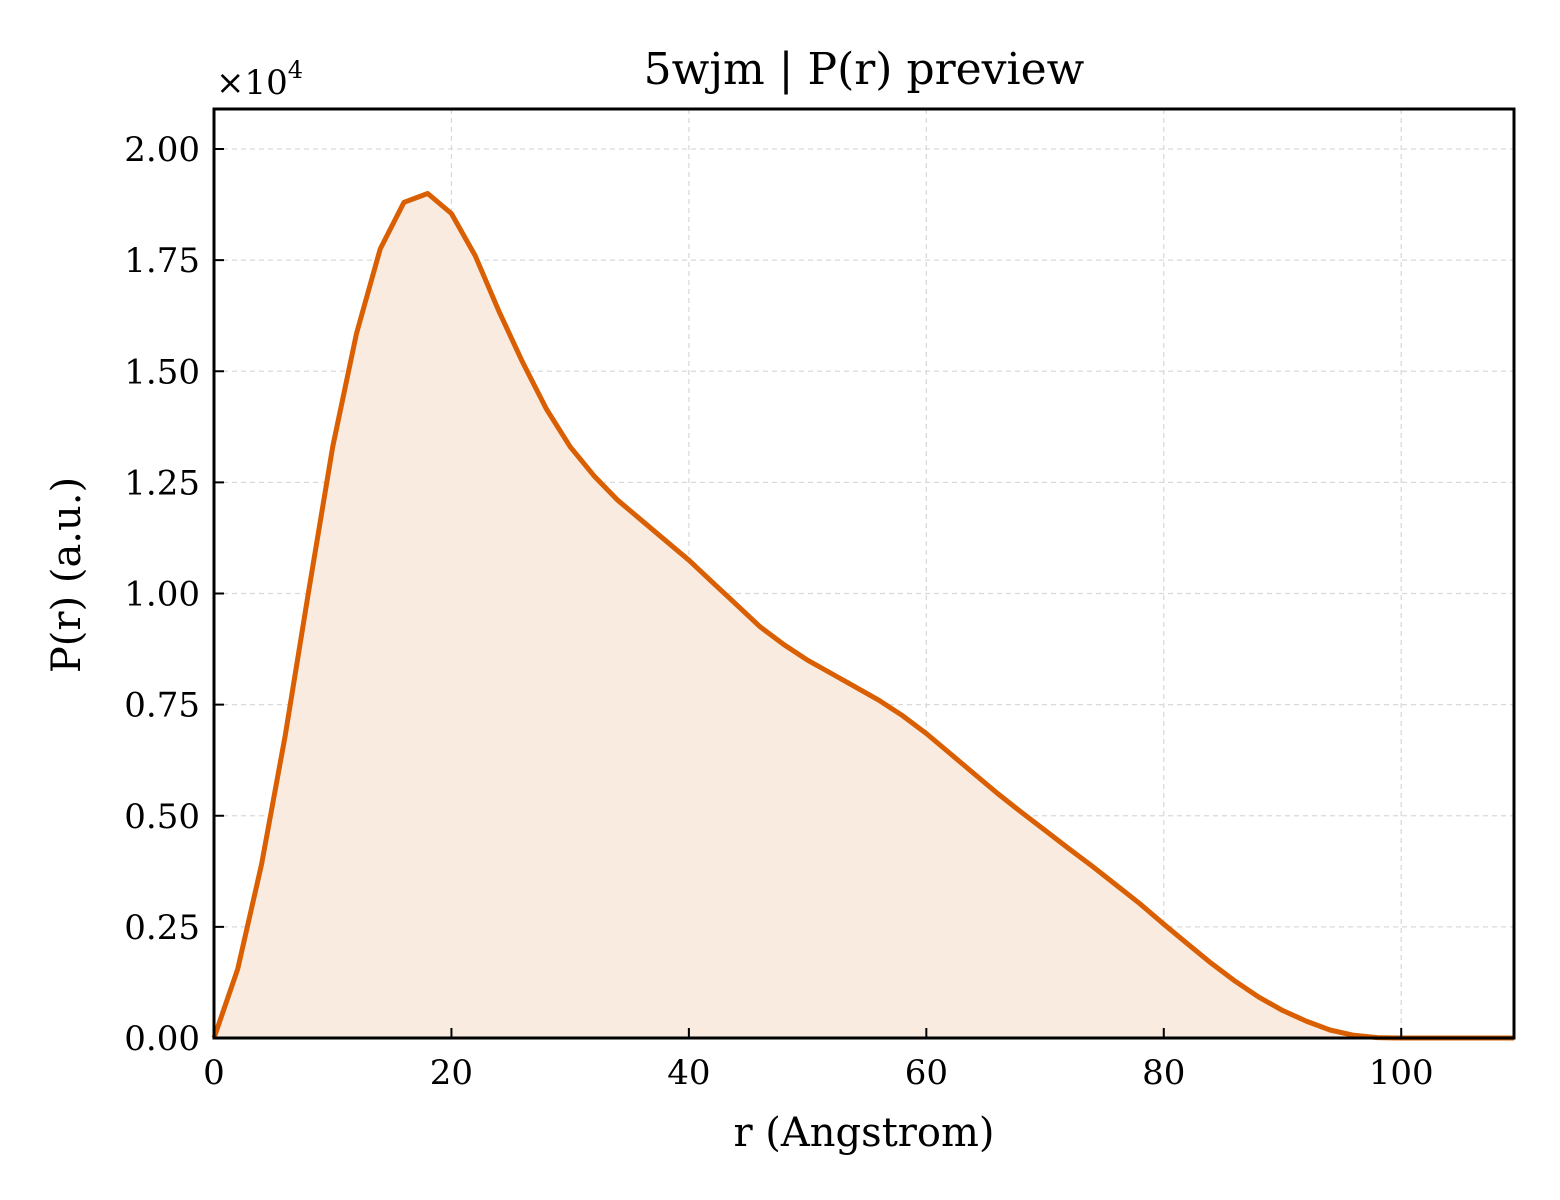 The height and width of the screenshot is (1200, 1560). What do you see at coordinates (926, 1073) in the screenshot?
I see `x-tick-label: 60` at bounding box center [926, 1073].